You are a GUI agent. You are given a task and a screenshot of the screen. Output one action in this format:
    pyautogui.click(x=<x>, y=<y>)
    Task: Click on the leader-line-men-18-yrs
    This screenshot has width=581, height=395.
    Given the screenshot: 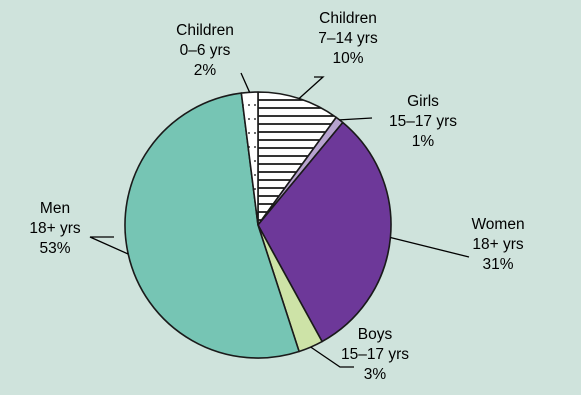 What is the action you would take?
    pyautogui.click(x=109, y=245)
    